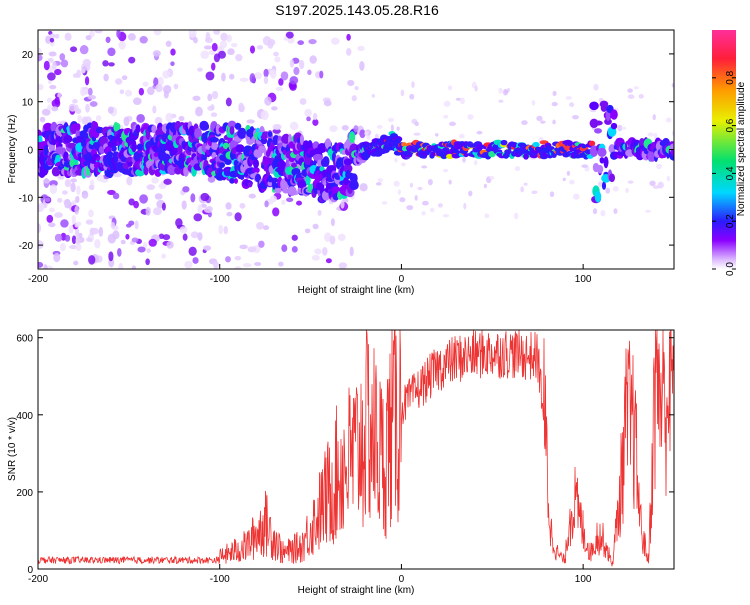 The height and width of the screenshot is (605, 750). What do you see at coordinates (741, 148) in the screenshot?
I see `colorbar-label: Normalized spectral amplitude` at bounding box center [741, 148].